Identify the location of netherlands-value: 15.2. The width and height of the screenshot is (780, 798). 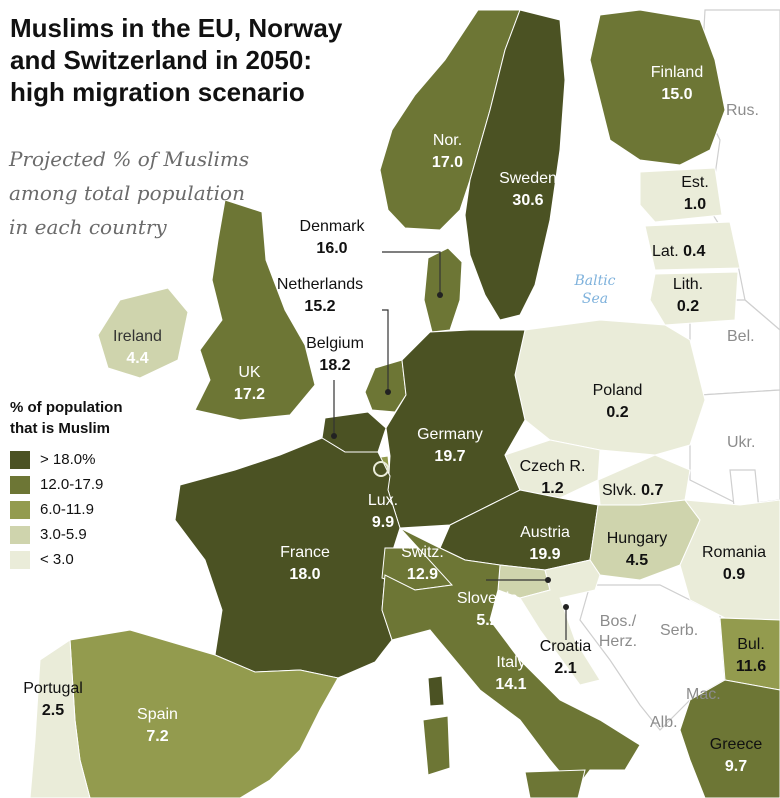
(320, 306).